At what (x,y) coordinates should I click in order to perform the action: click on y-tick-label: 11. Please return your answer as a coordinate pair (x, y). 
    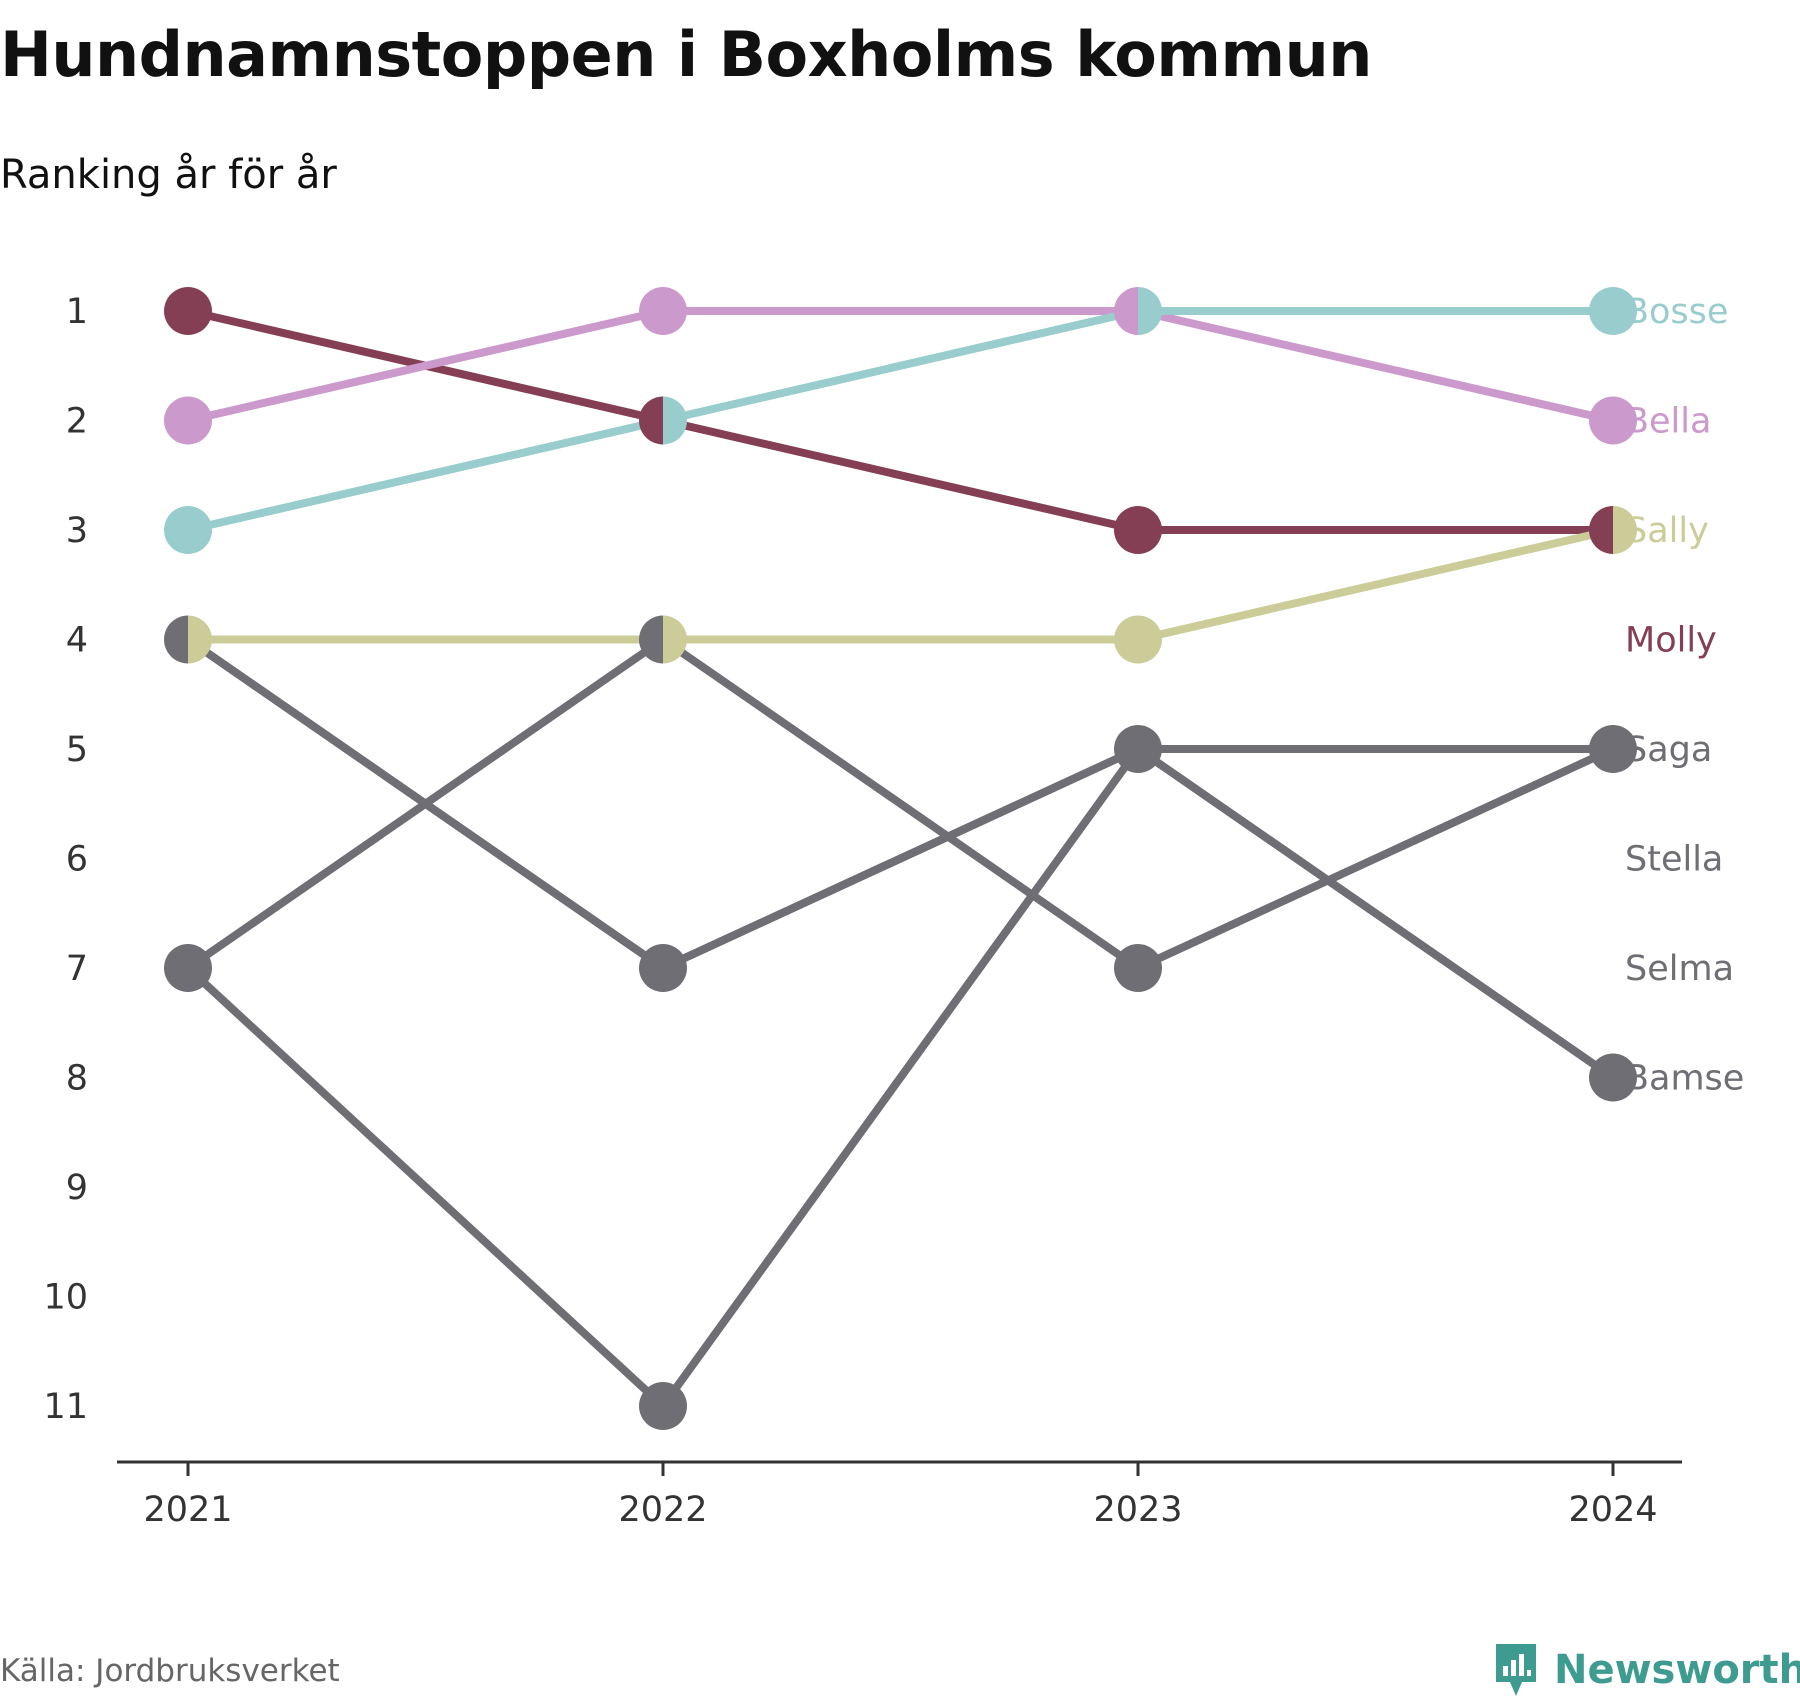
    Looking at the image, I should click on (65, 1407).